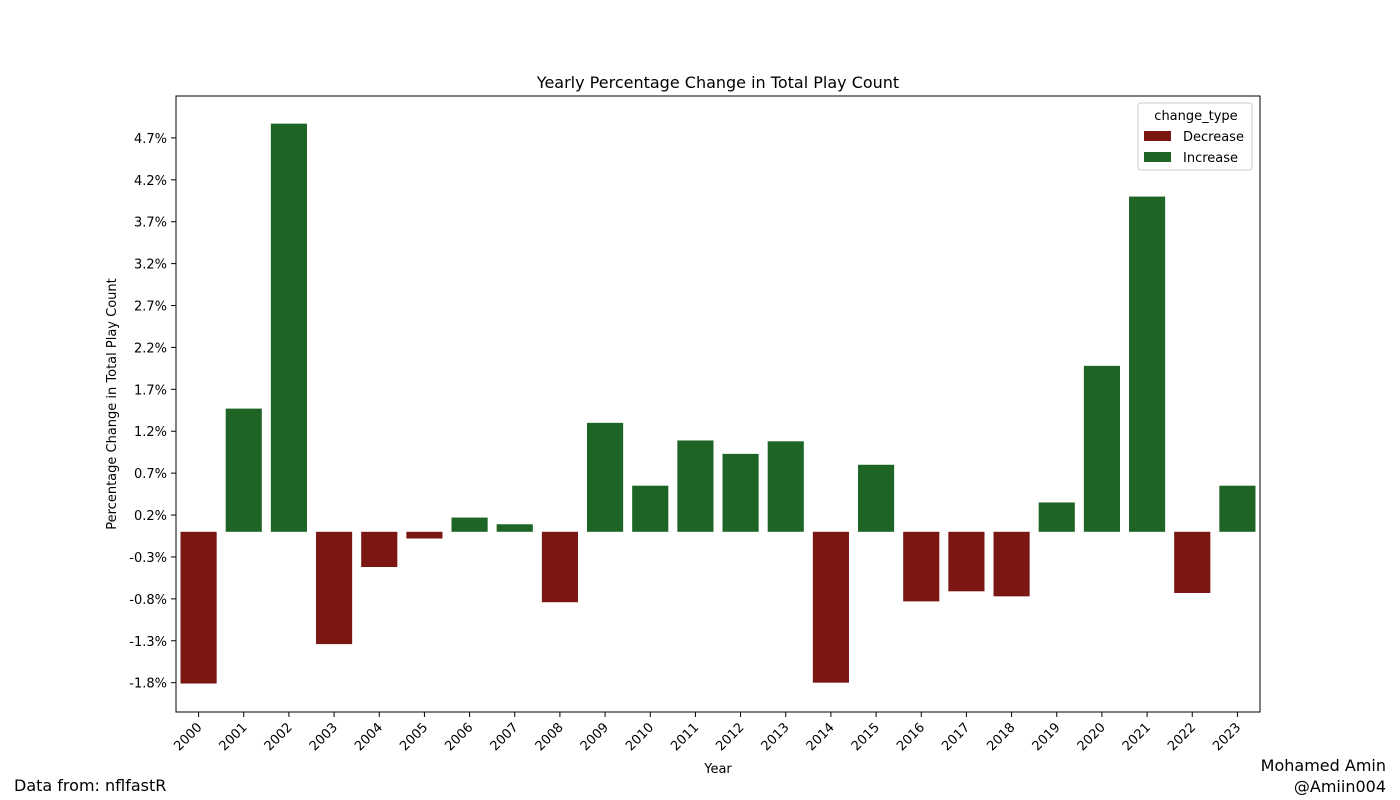 The image size is (1400, 800). I want to click on x-tick-label: 2017, so click(956, 737).